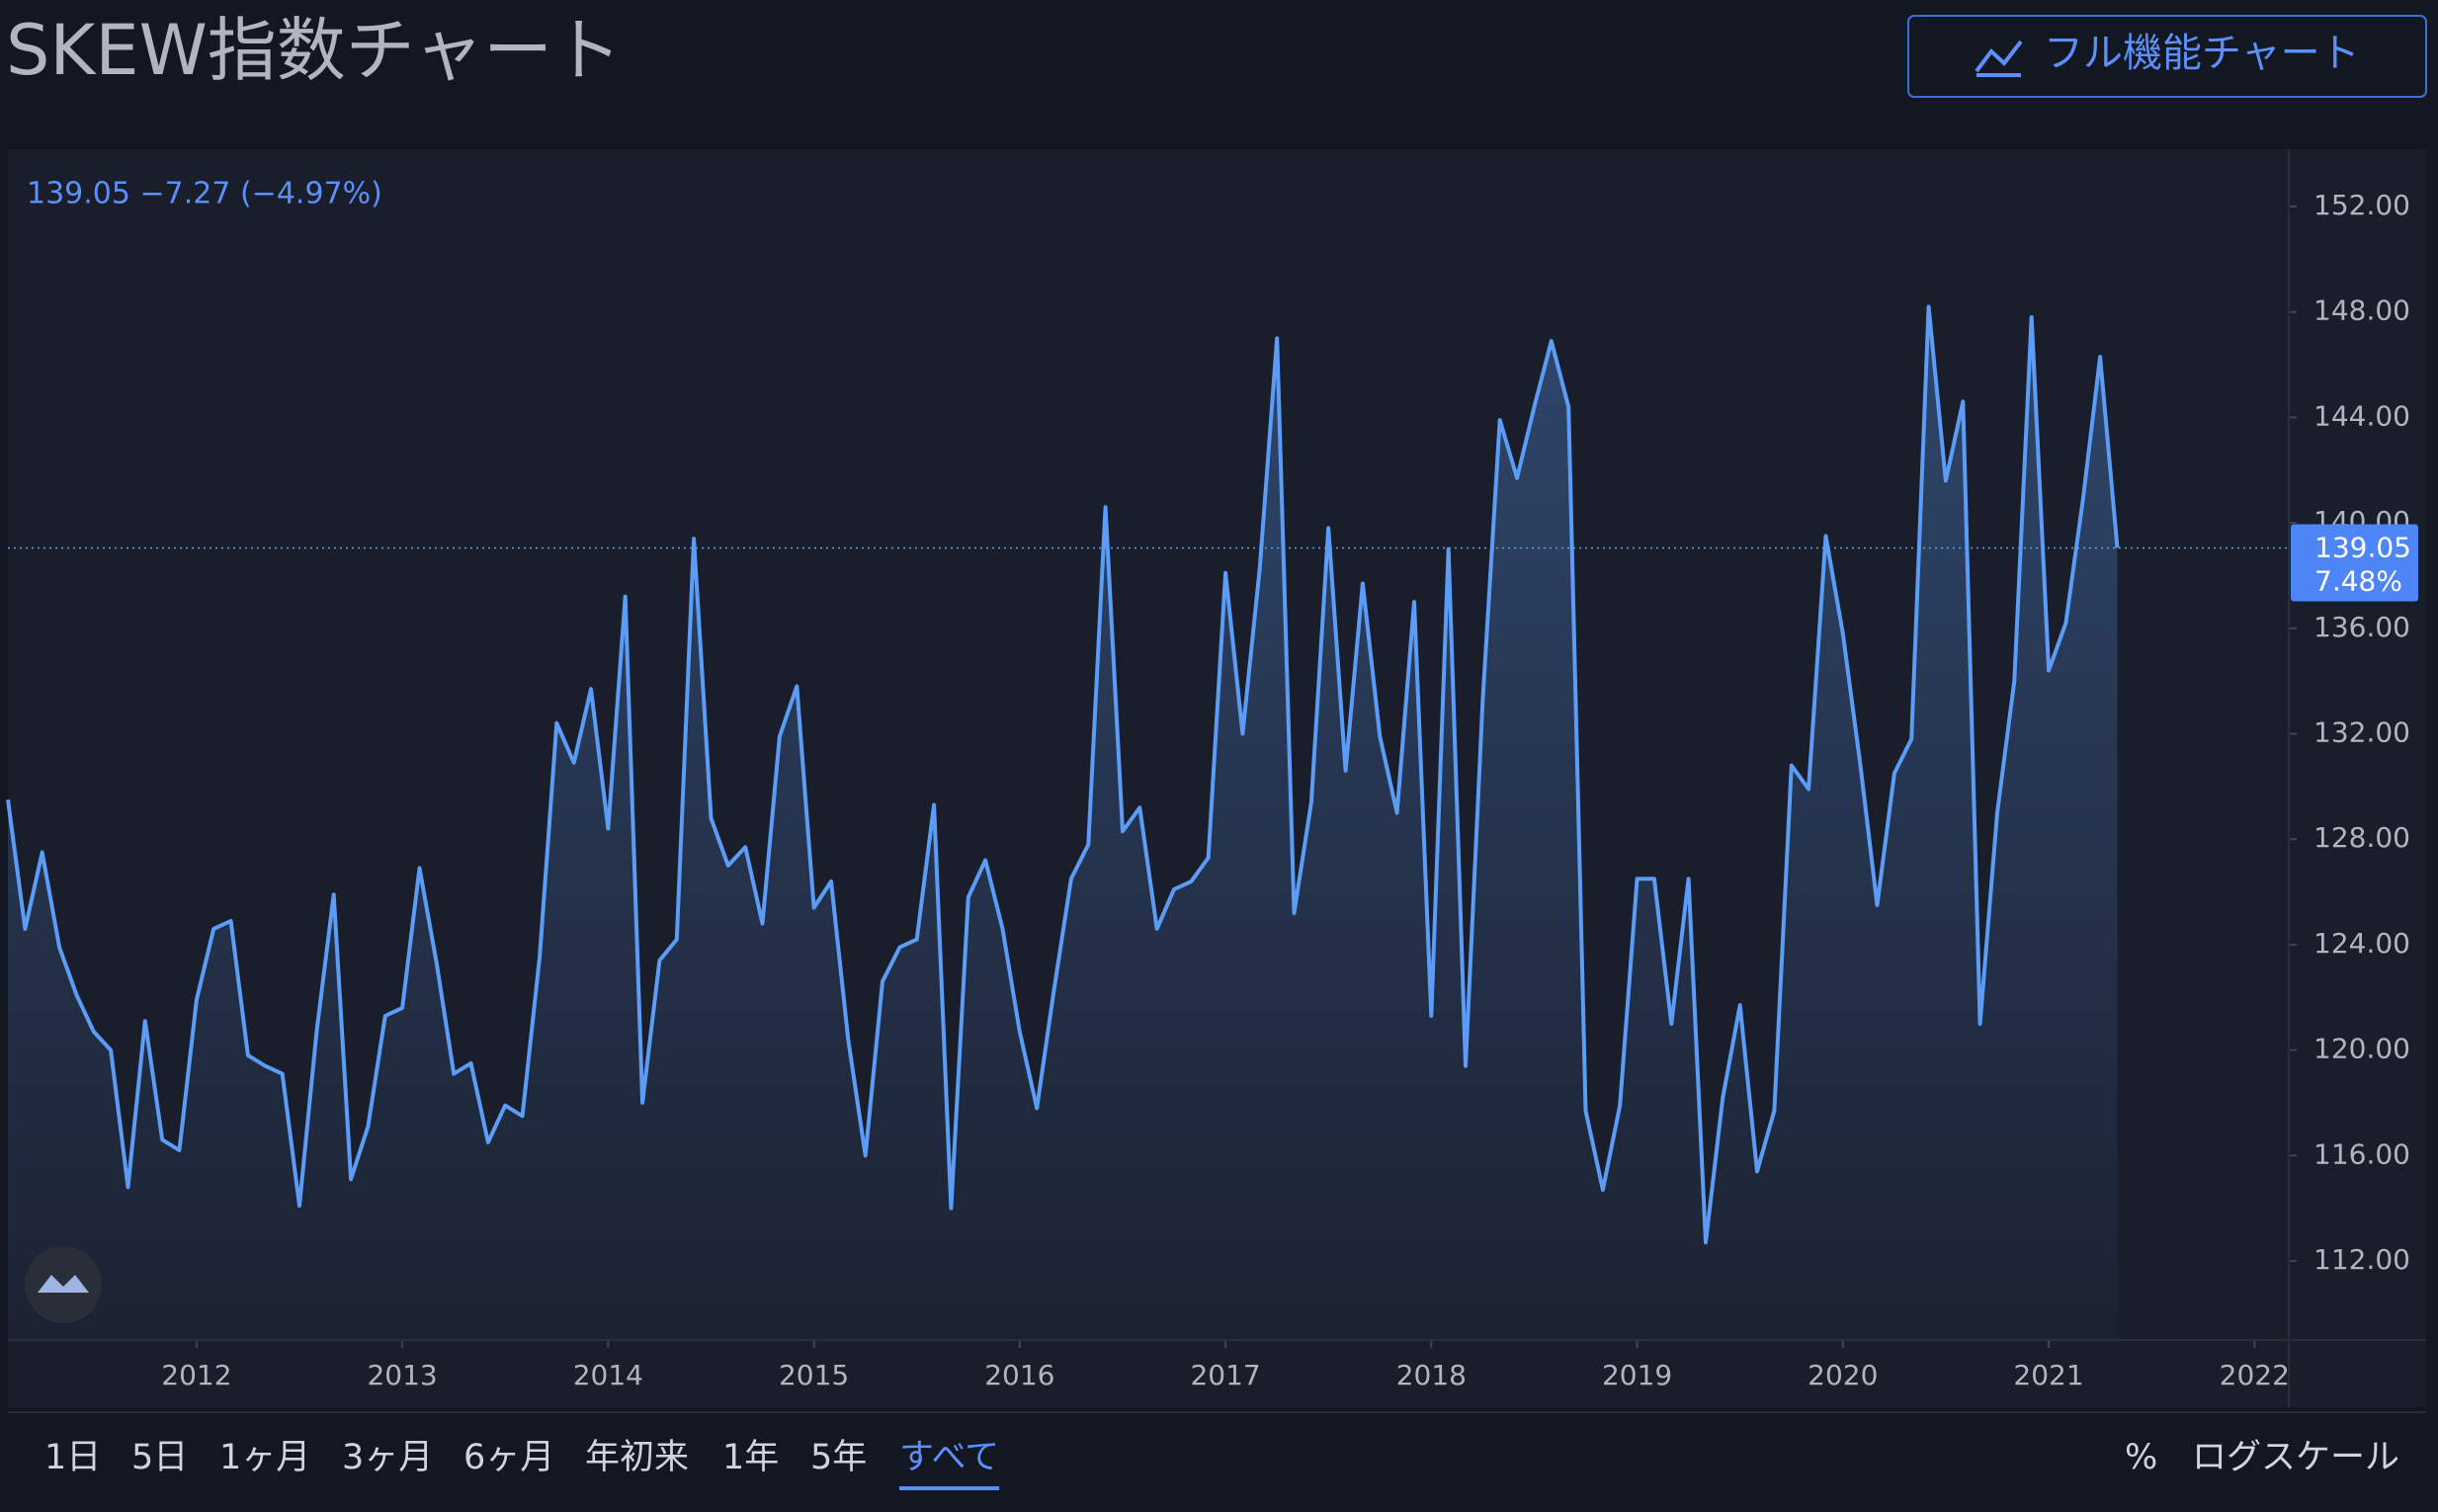 The height and width of the screenshot is (1512, 2438). What do you see at coordinates (196, 1375) in the screenshot?
I see `x-tick-label: 2012` at bounding box center [196, 1375].